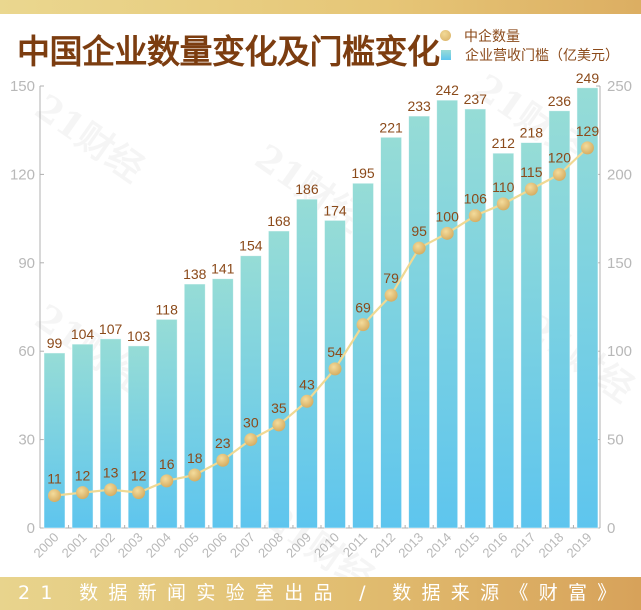  Describe the element at coordinates (139, 476) in the screenshot. I see `count-value-label: 12` at that location.